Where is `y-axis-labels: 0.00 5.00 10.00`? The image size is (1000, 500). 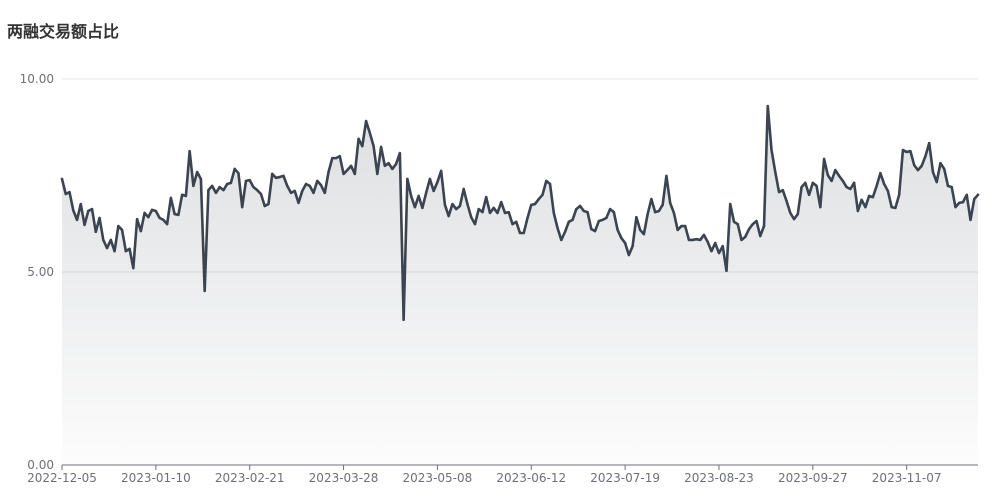 y-axis-labels: 0.00 5.00 10.00 is located at coordinates (37, 272).